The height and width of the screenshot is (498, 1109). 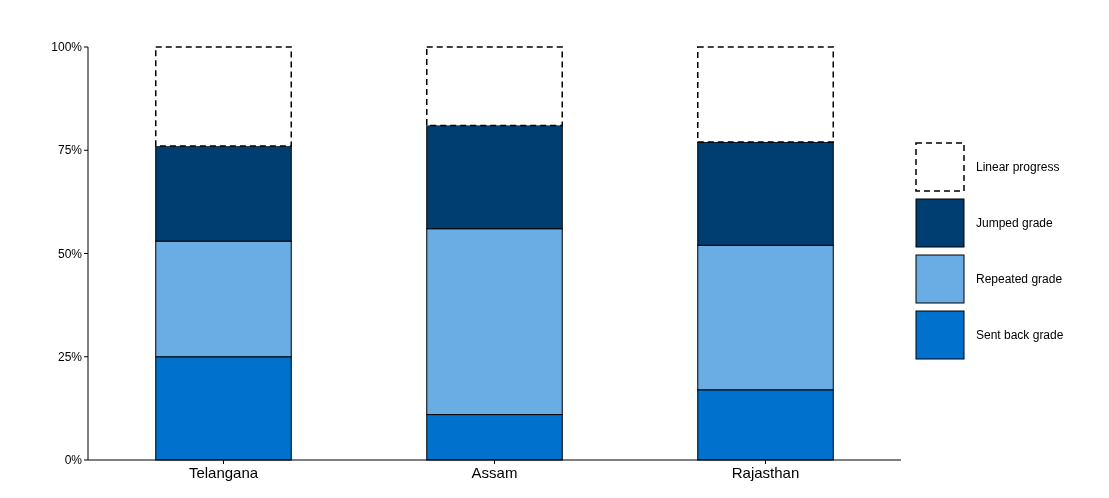 What do you see at coordinates (73, 460) in the screenshot?
I see `y-tick-label: 0%` at bounding box center [73, 460].